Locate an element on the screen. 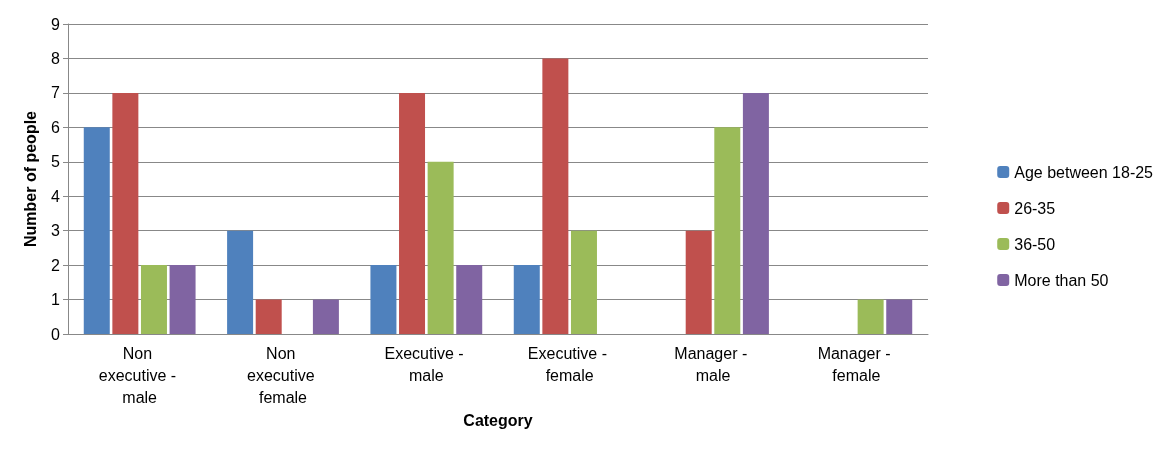 Image resolution: width=1176 pixels, height=452 pixels. y-tick-label: 6 is located at coordinates (56, 127).